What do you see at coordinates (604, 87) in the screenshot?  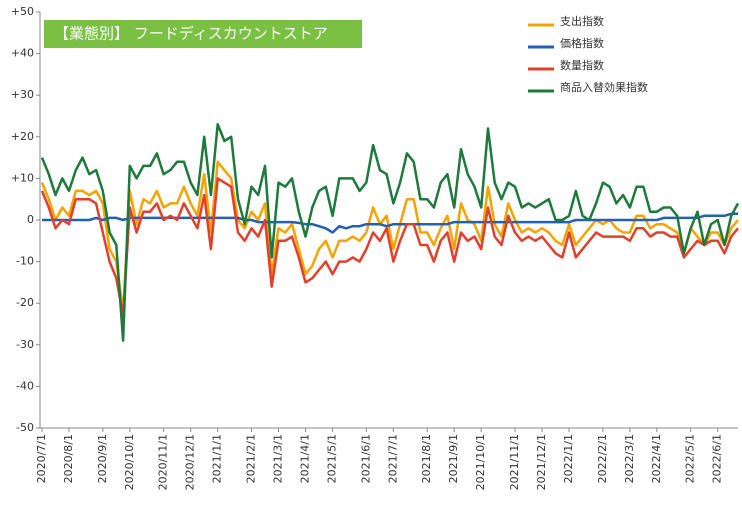 I see `legend-label: 商品入替効果指数` at bounding box center [604, 87].